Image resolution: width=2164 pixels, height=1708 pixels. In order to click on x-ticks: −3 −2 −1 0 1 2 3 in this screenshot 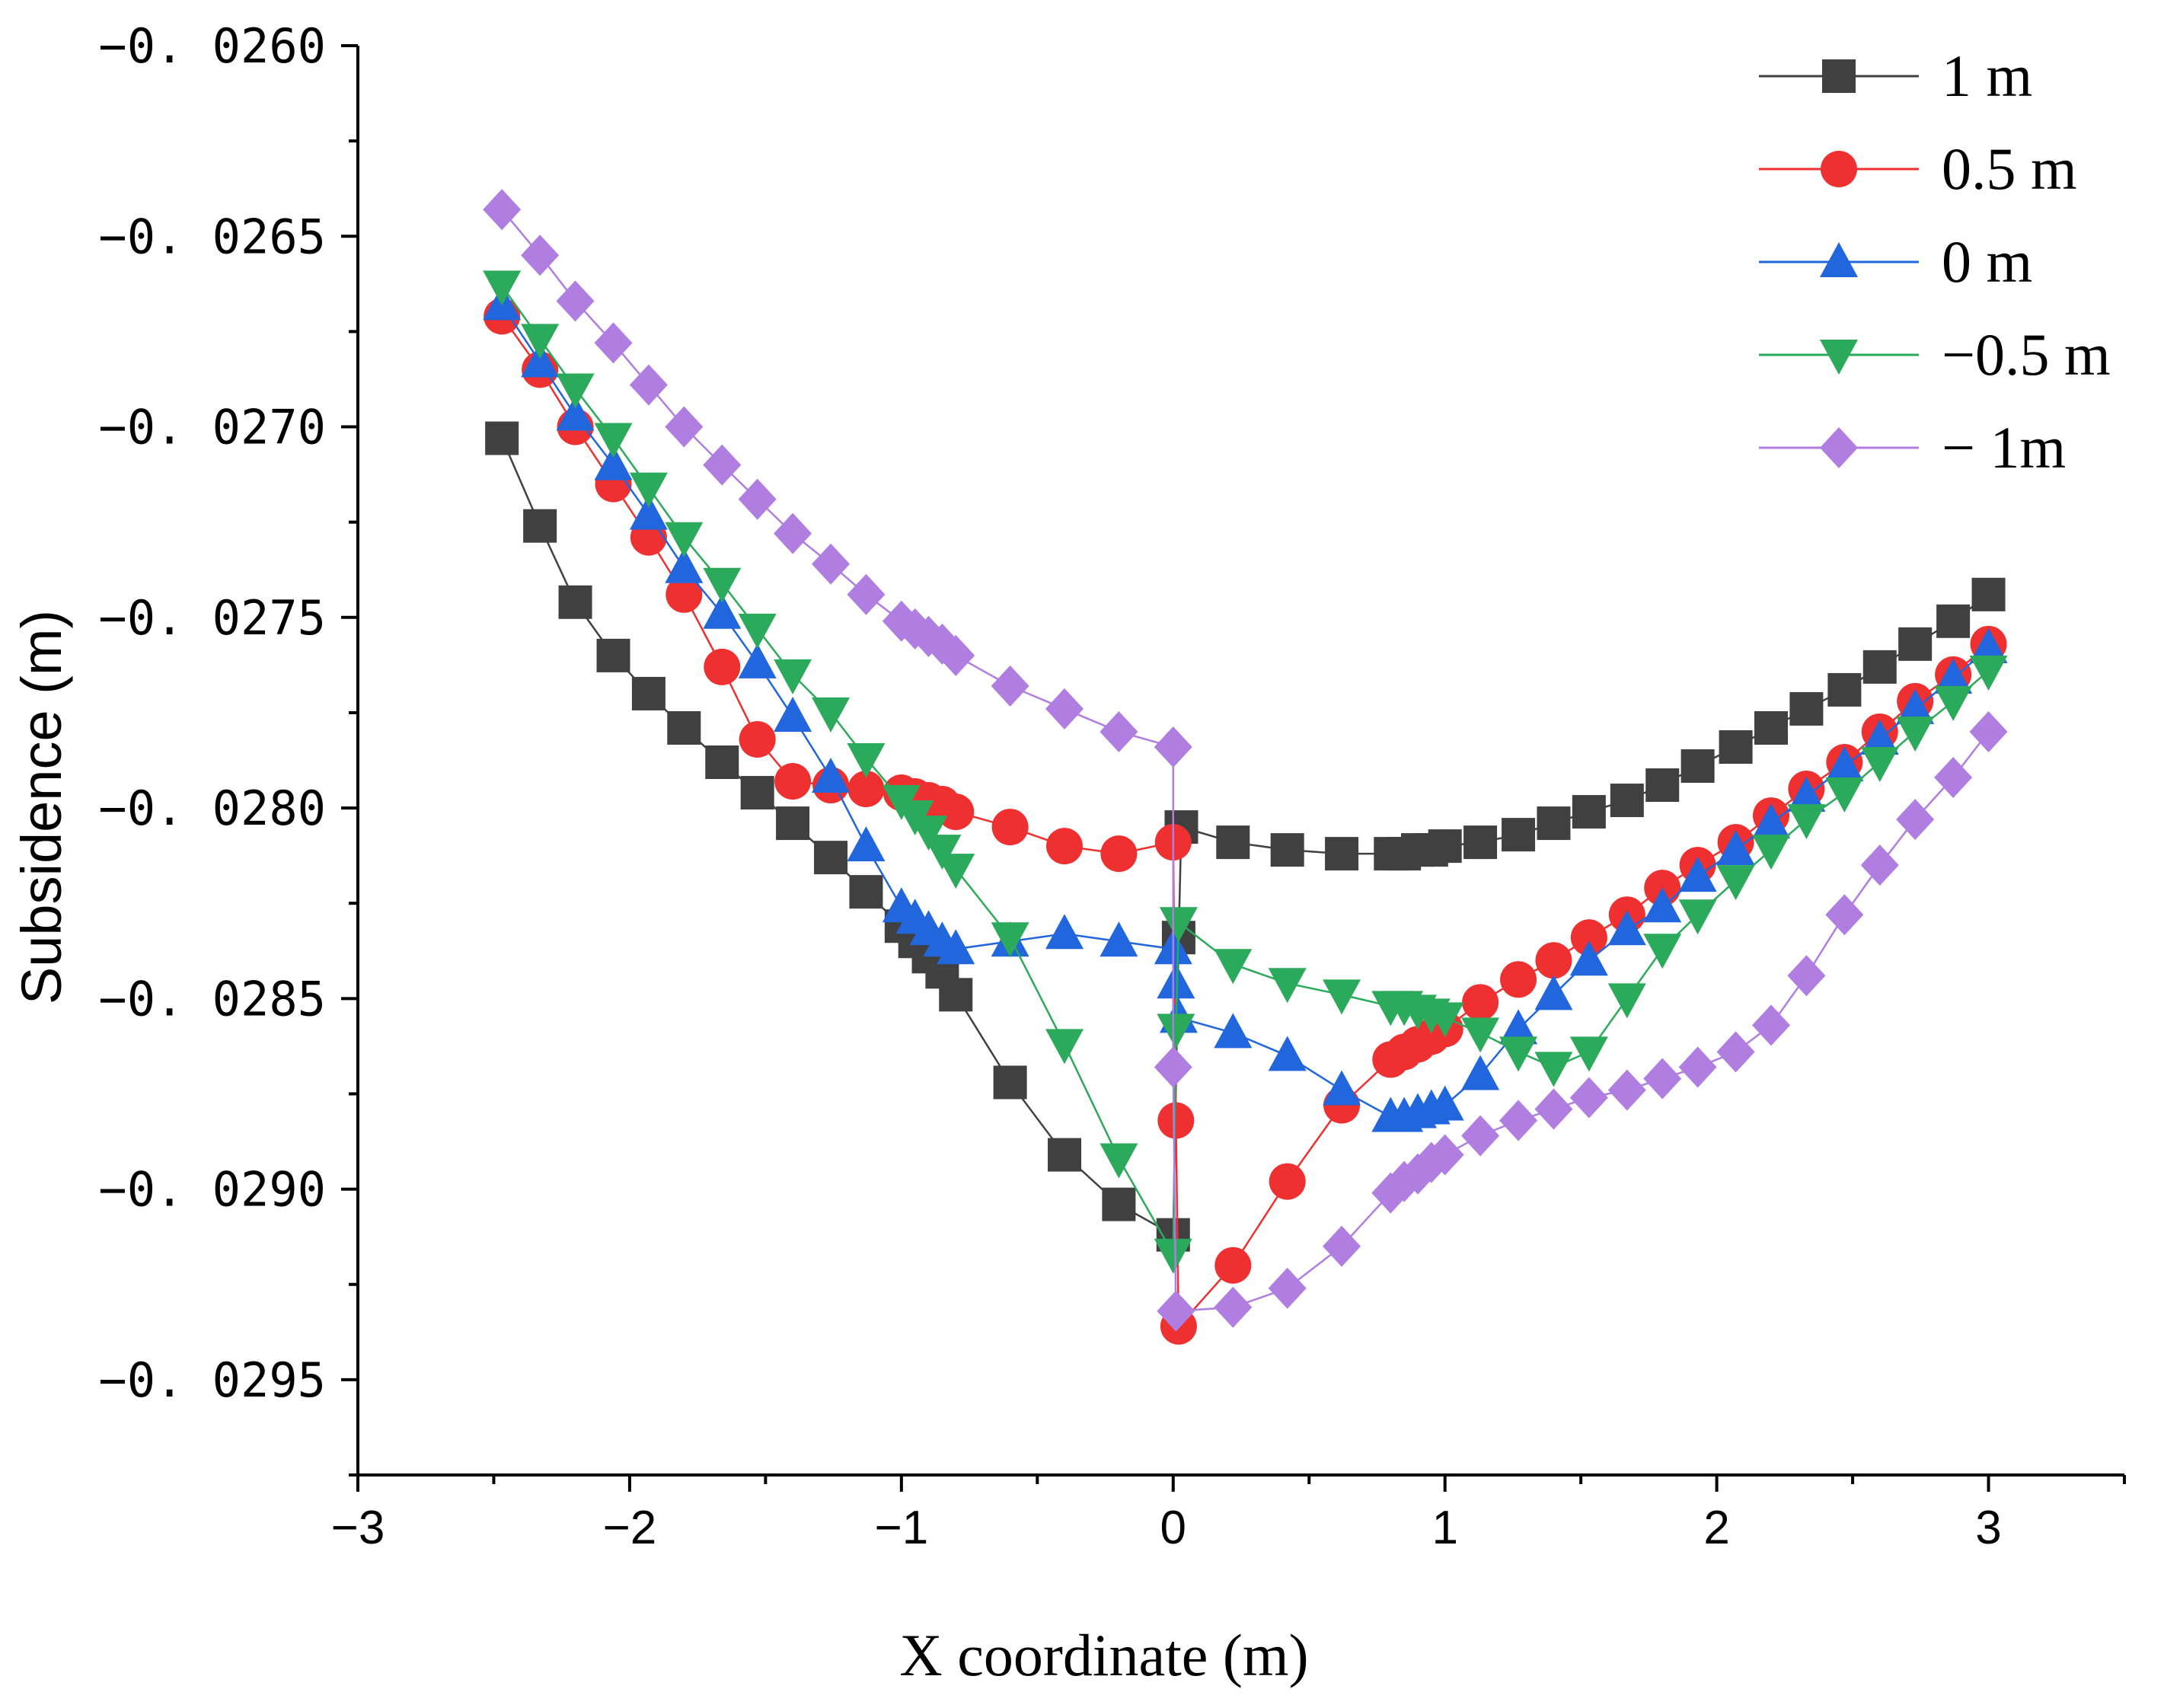, I will do `click(1228, 1514)`.